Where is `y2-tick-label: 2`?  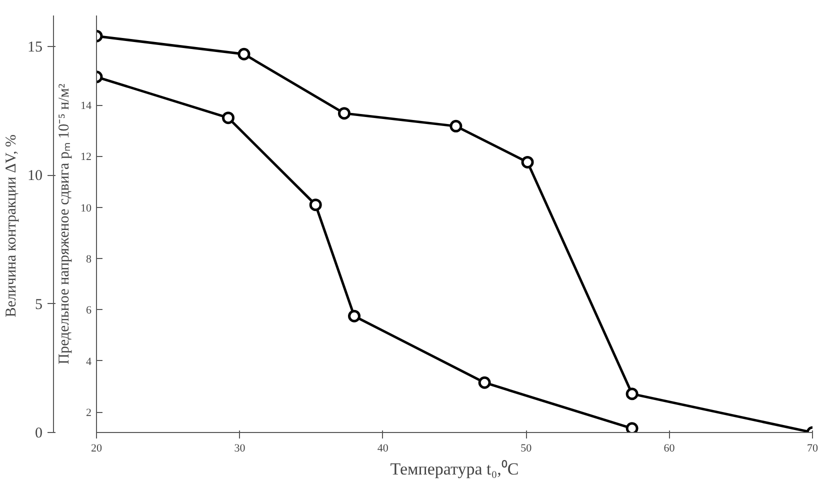
y2-tick-label: 2 is located at coordinates (89, 413).